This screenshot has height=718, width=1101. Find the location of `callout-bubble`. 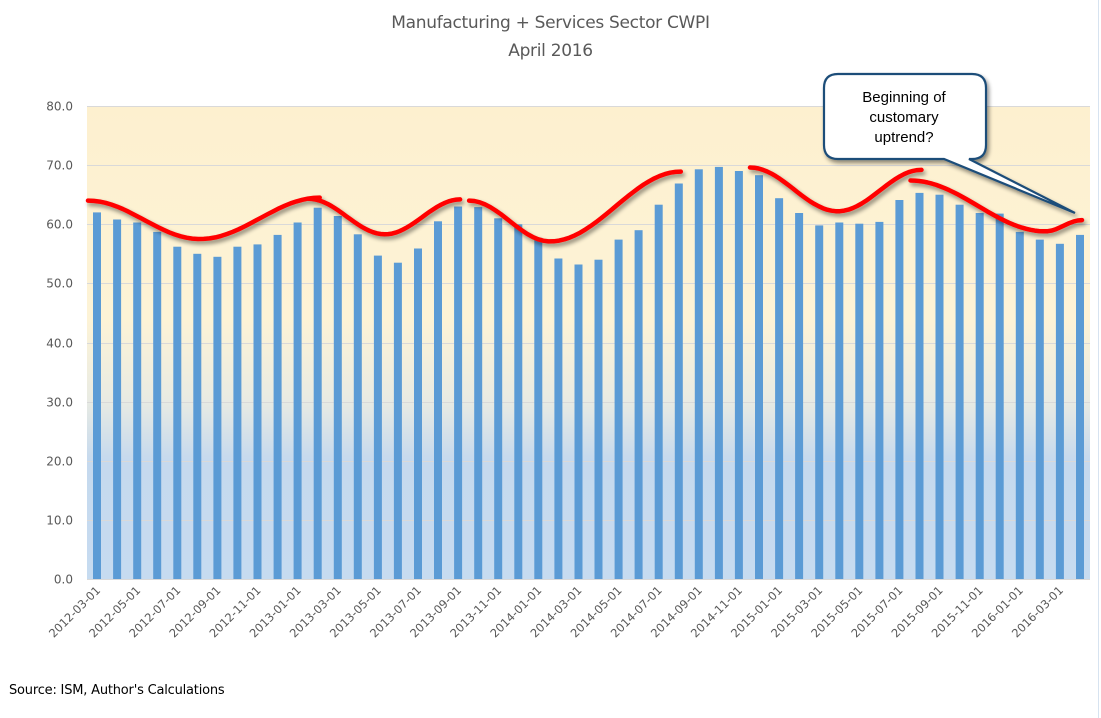

callout-bubble is located at coordinates (949, 143).